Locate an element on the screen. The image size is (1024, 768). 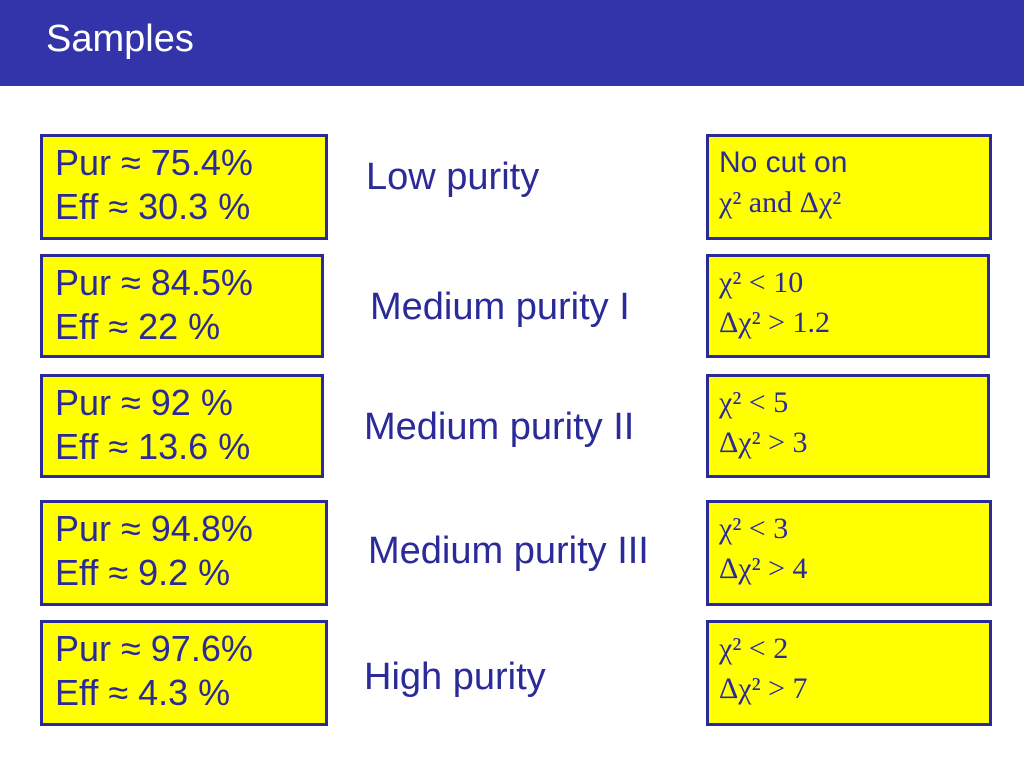
sample-stats-box: Pur ≈ 92 % Eff ≈ 13.6 % is located at coordinates (182, 426).